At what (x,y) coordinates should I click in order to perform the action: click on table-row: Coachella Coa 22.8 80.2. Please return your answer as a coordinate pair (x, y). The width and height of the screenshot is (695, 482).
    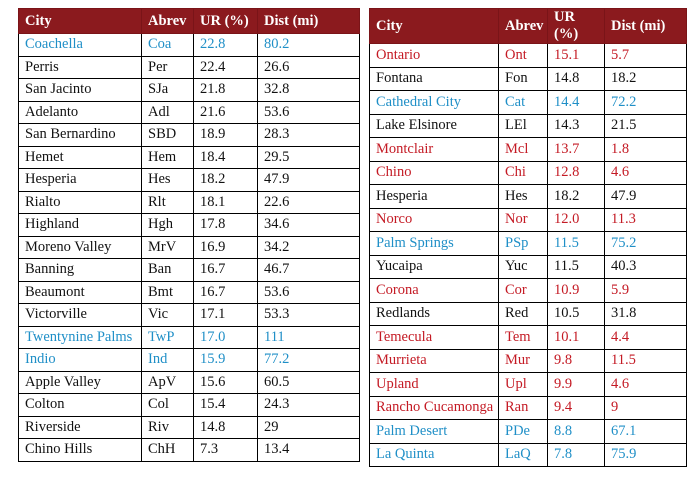
    Looking at the image, I should click on (189, 45).